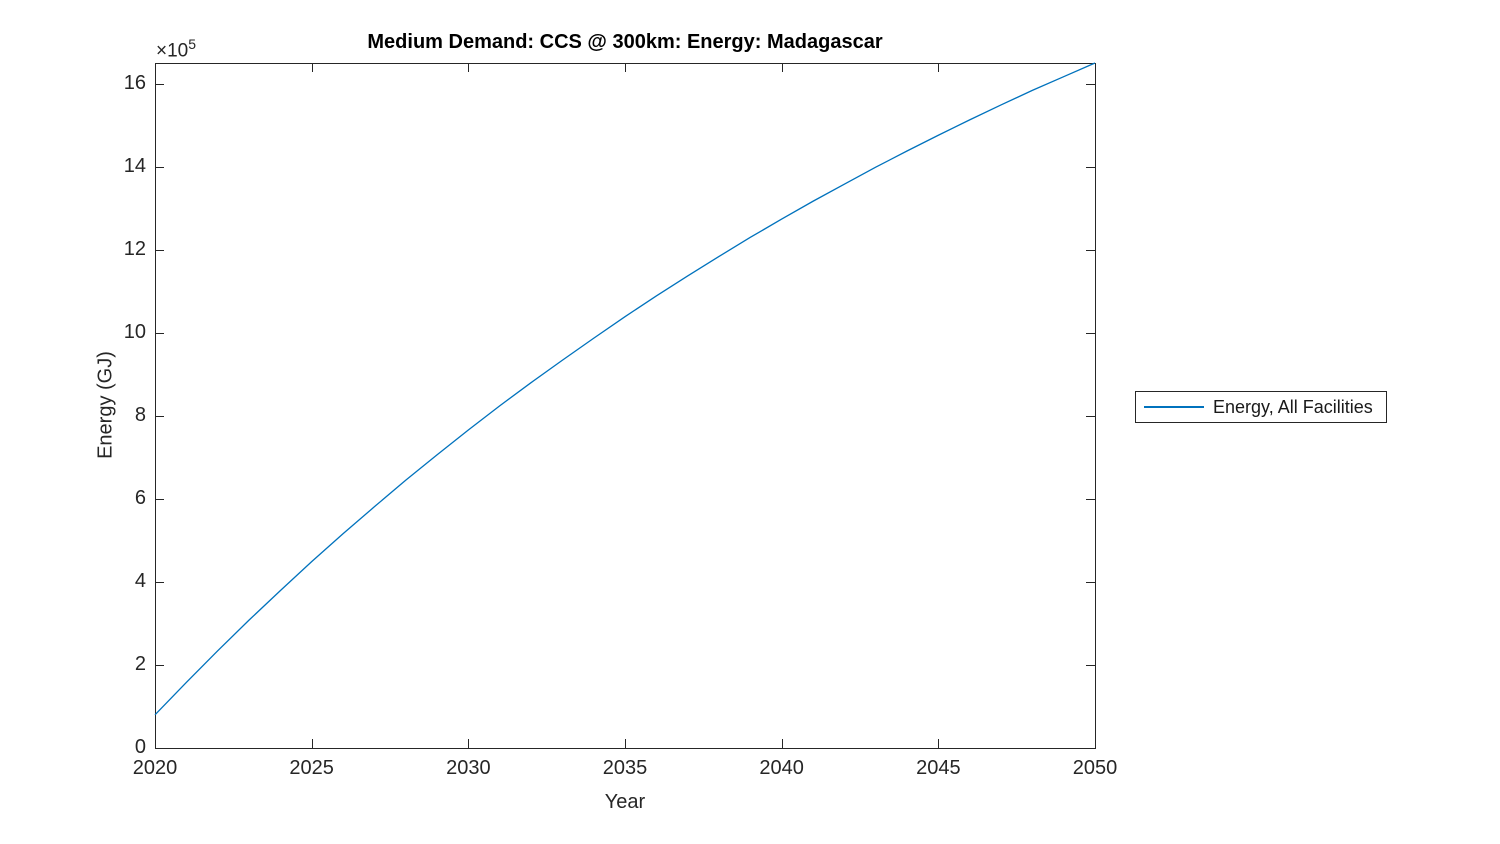 The width and height of the screenshot is (1500, 844). I want to click on y-axis-multiplier: ×10⁵, so click(176, 49).